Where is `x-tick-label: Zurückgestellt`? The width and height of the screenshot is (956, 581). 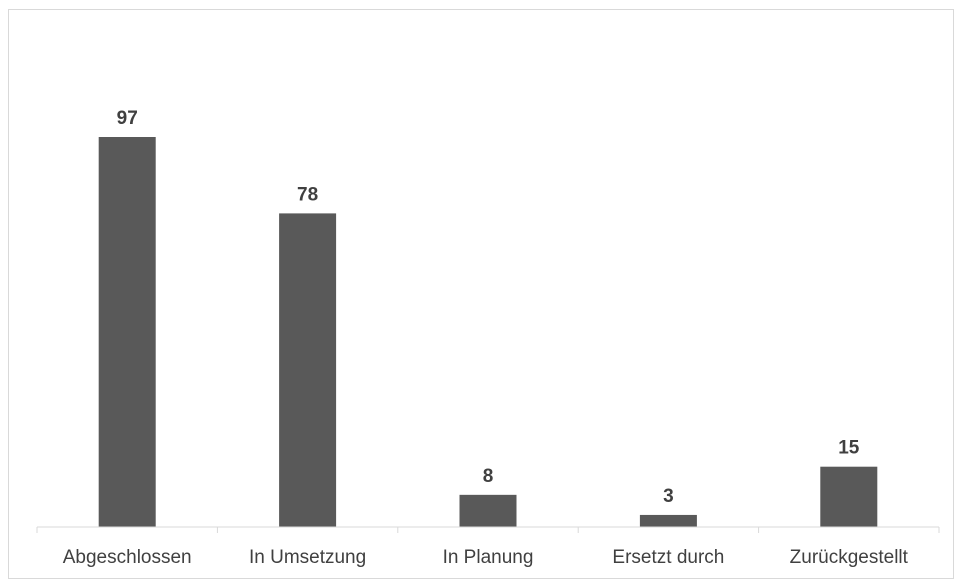 x-tick-label: Zurückgestellt is located at coordinates (849, 557).